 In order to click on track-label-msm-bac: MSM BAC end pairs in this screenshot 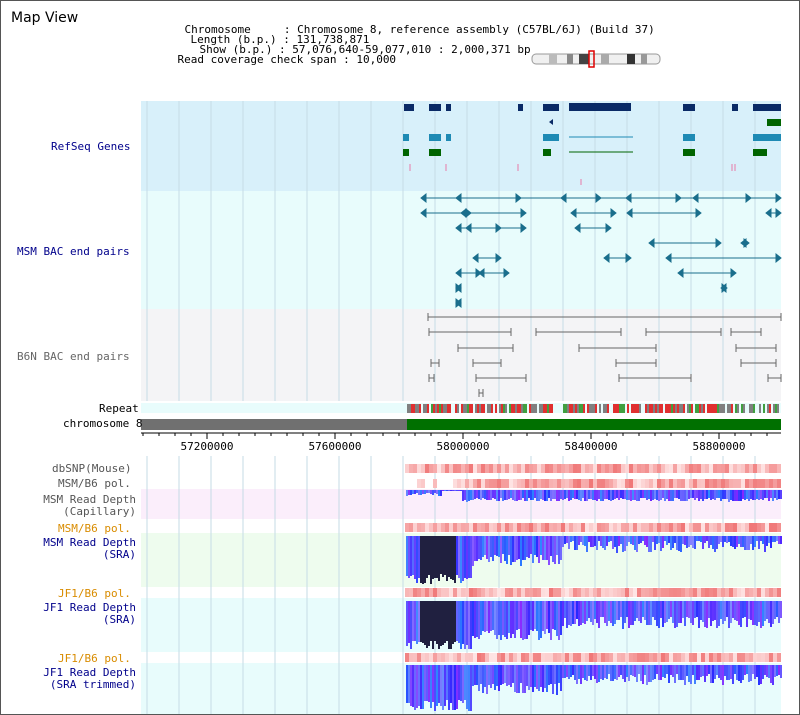, I will do `click(73, 251)`.